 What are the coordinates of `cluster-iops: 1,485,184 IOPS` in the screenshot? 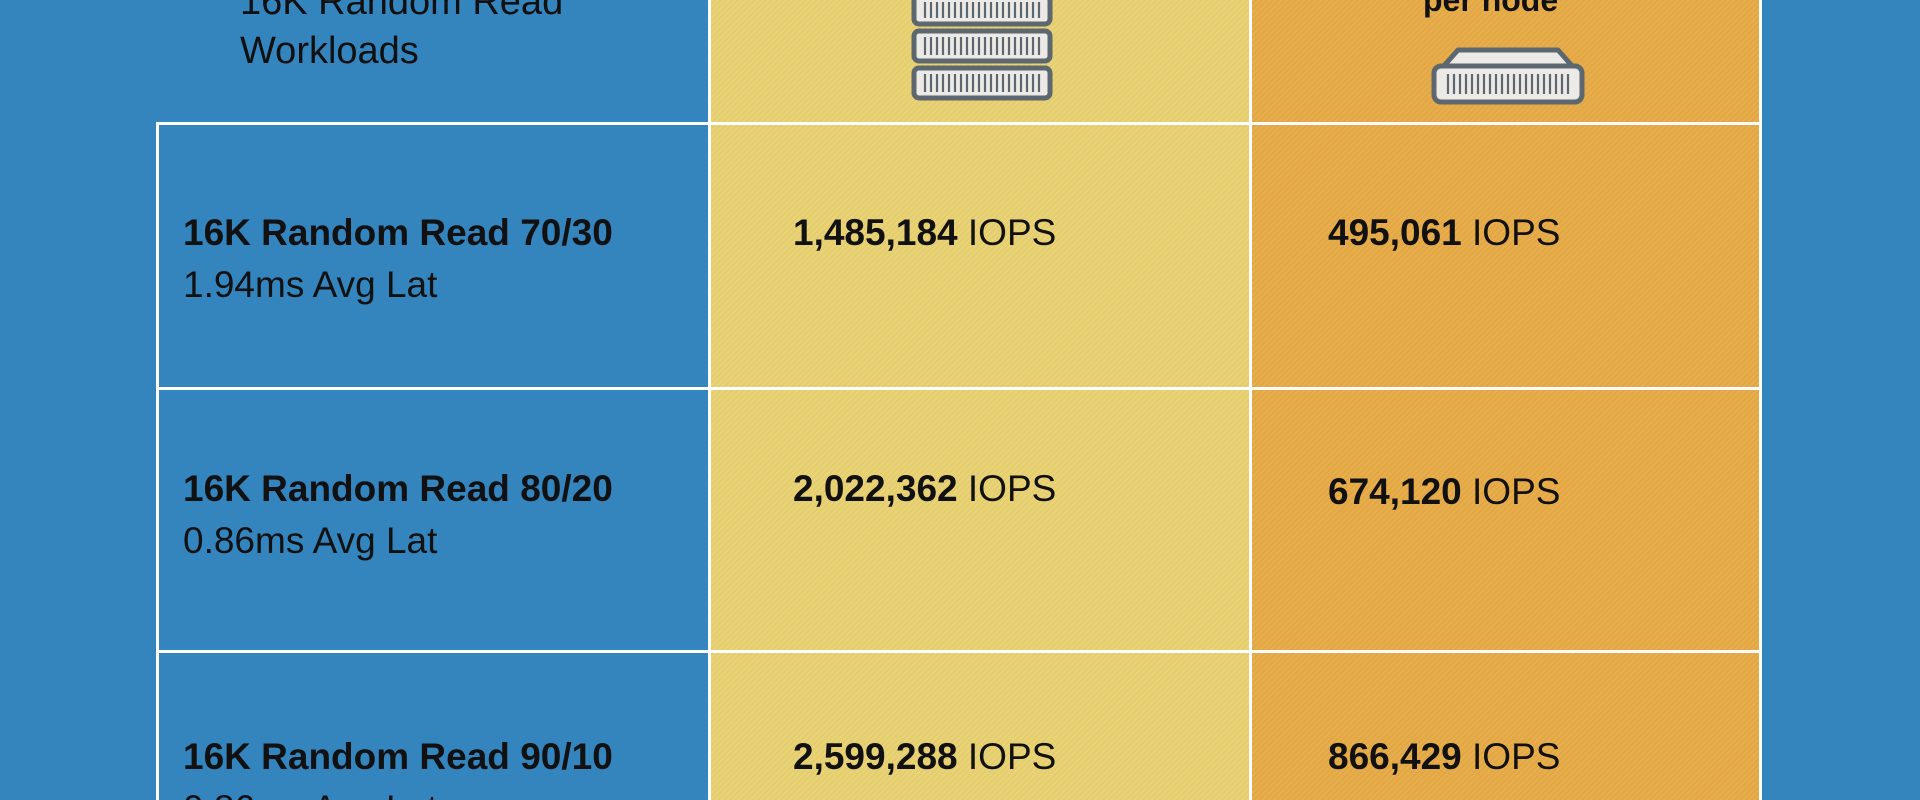 It's located at (924, 233).